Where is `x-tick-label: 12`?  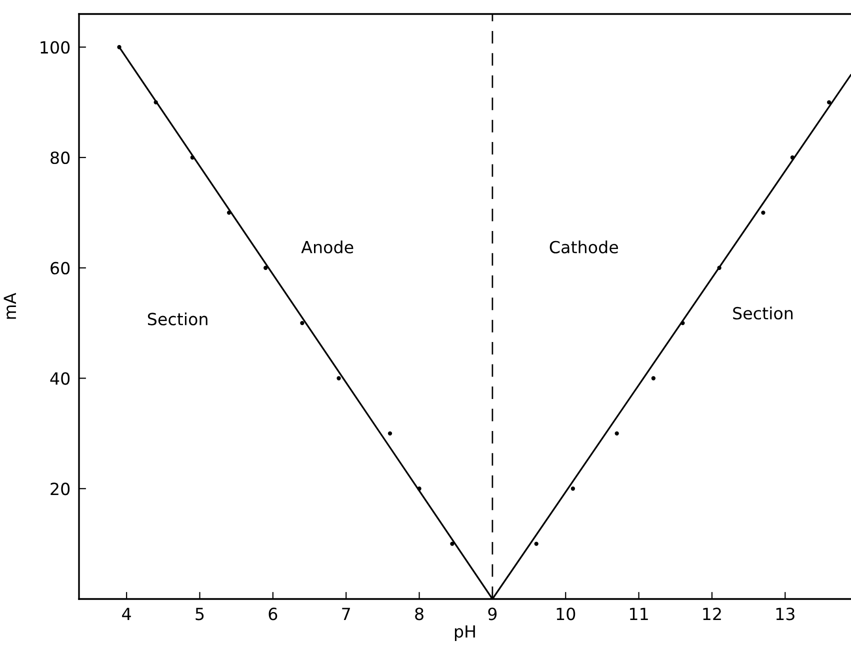
x-tick-label: 12 is located at coordinates (712, 614).